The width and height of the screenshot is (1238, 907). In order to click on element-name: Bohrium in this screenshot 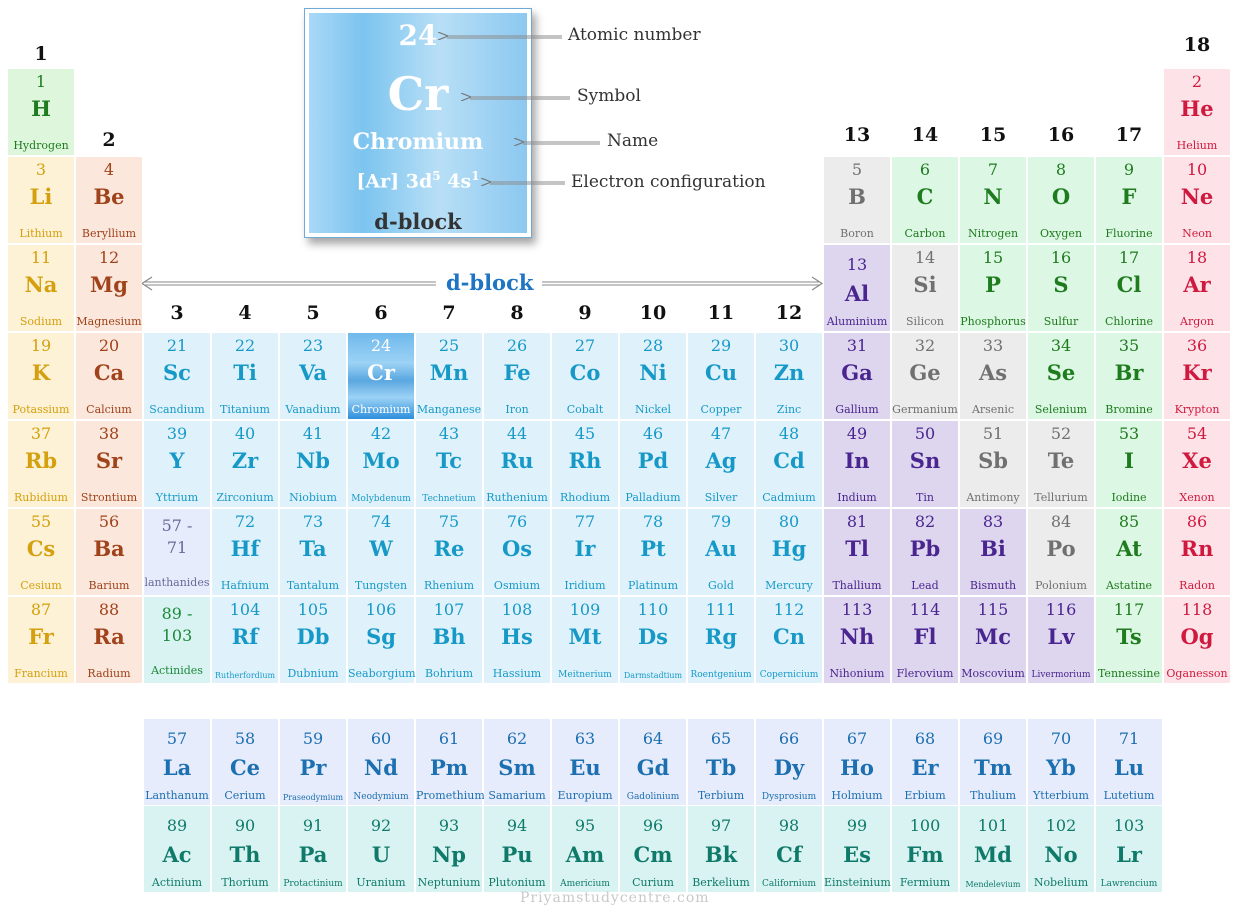, I will do `click(449, 673)`.